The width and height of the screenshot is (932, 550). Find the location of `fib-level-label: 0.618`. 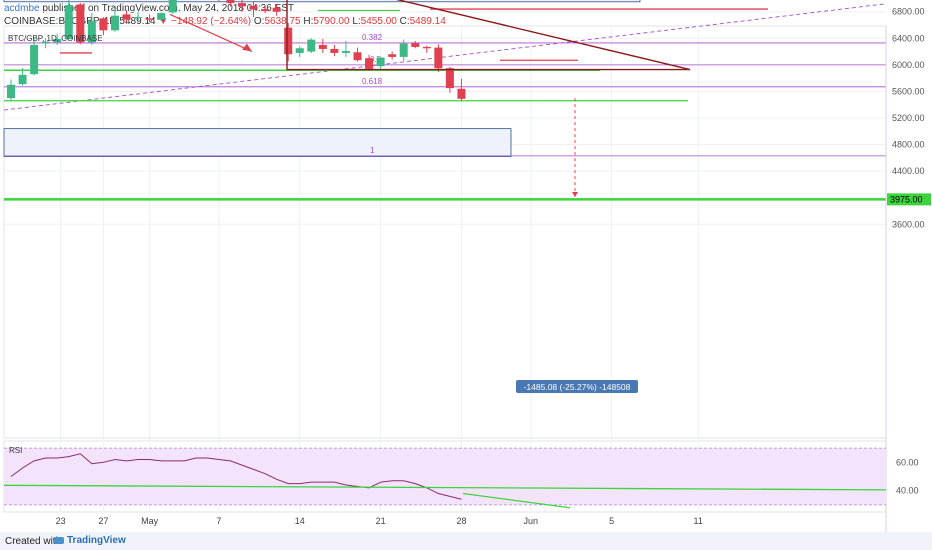

fib-level-label: 0.618 is located at coordinates (372, 81).